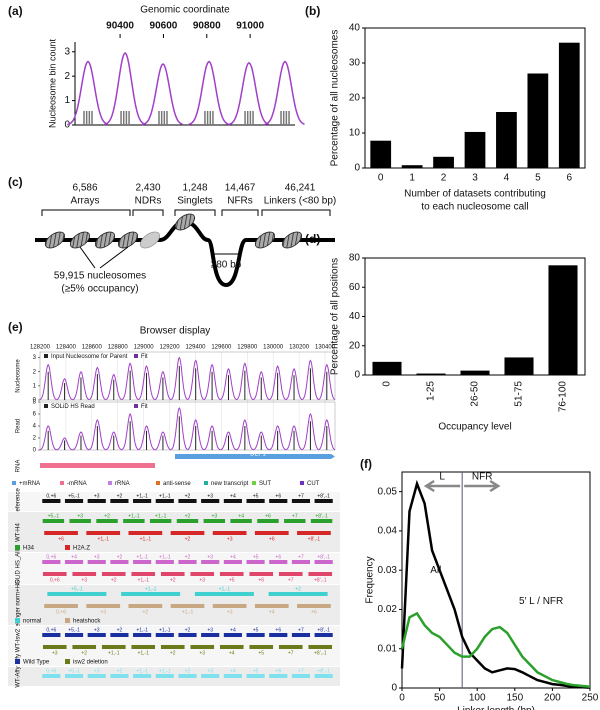 Image resolution: width=600 pixels, height=710 pixels. Describe the element at coordinates (85, 201) in the screenshot. I see `group-name: Arrays` at that location.